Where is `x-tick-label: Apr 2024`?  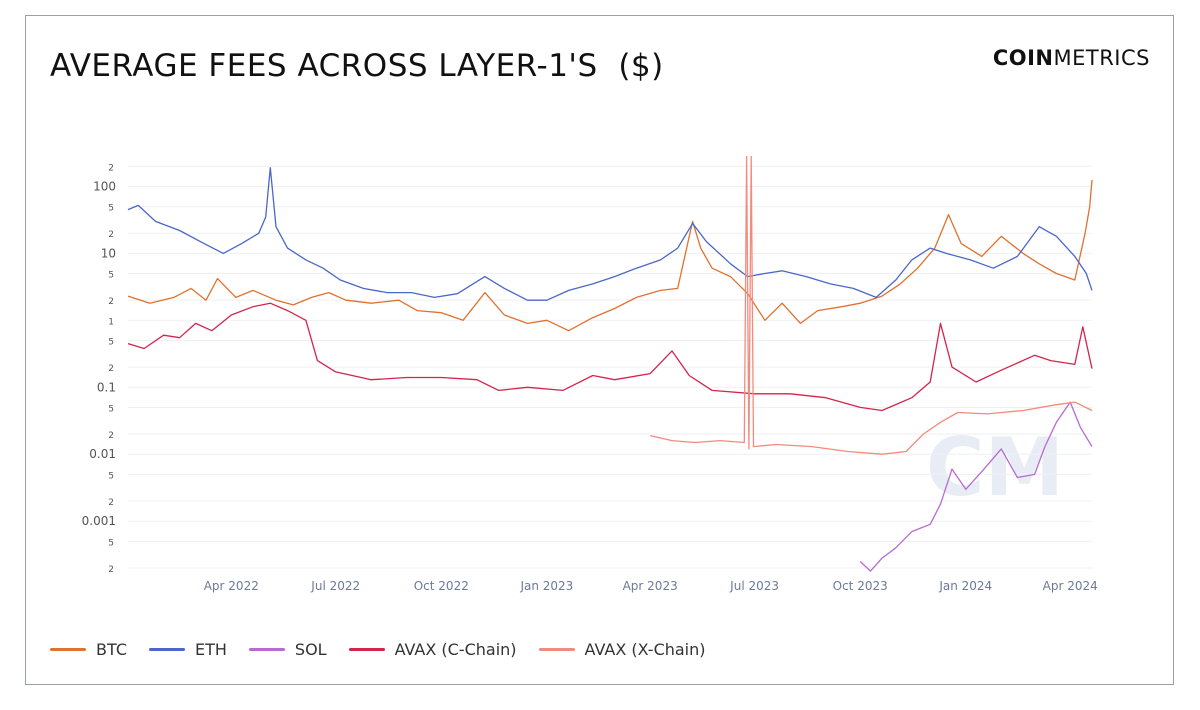 x-tick-label: Apr 2024 is located at coordinates (1070, 586).